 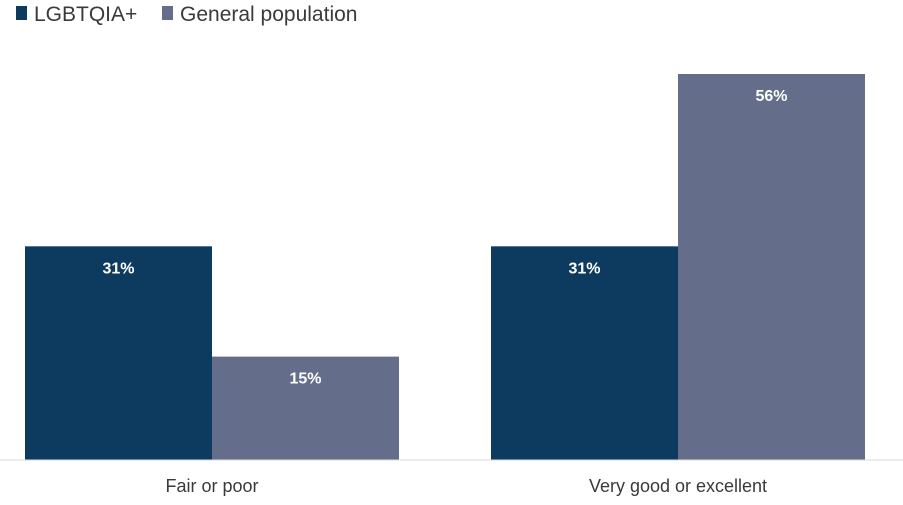 What do you see at coordinates (21, 13) in the screenshot?
I see `legend-swatch-lgbtqia` at bounding box center [21, 13].